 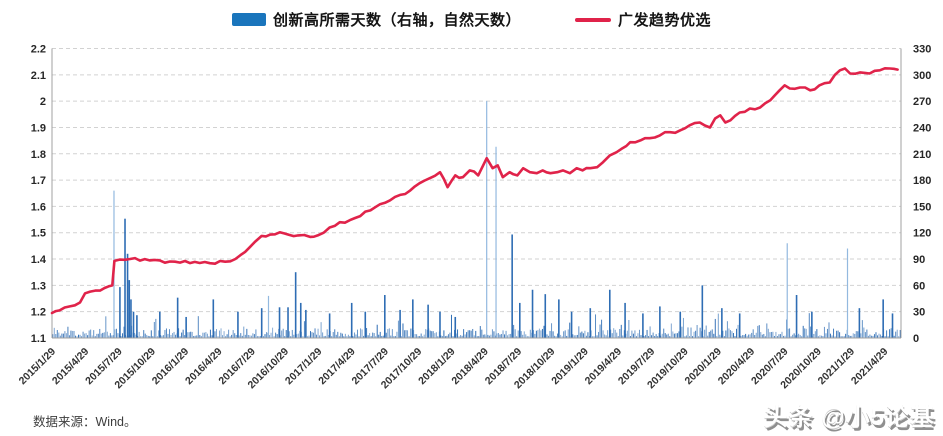 What do you see at coordinates (39, 260) in the screenshot?
I see `left-axis-tick-label: 1.4` at bounding box center [39, 260].